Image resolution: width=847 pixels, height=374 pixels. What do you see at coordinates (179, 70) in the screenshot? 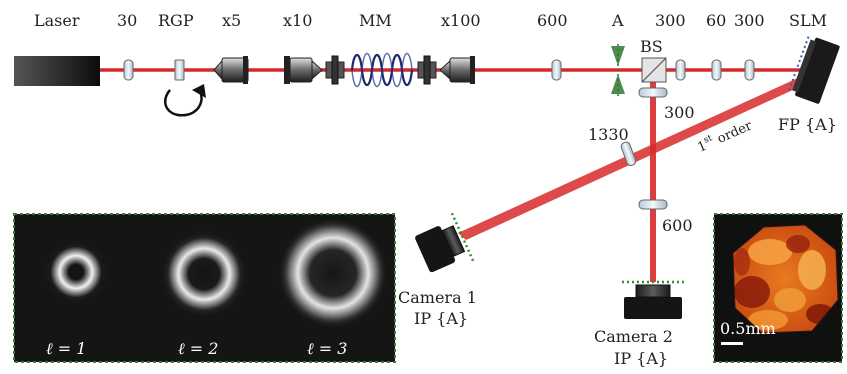
I see `rgp-plate` at bounding box center [179, 70].